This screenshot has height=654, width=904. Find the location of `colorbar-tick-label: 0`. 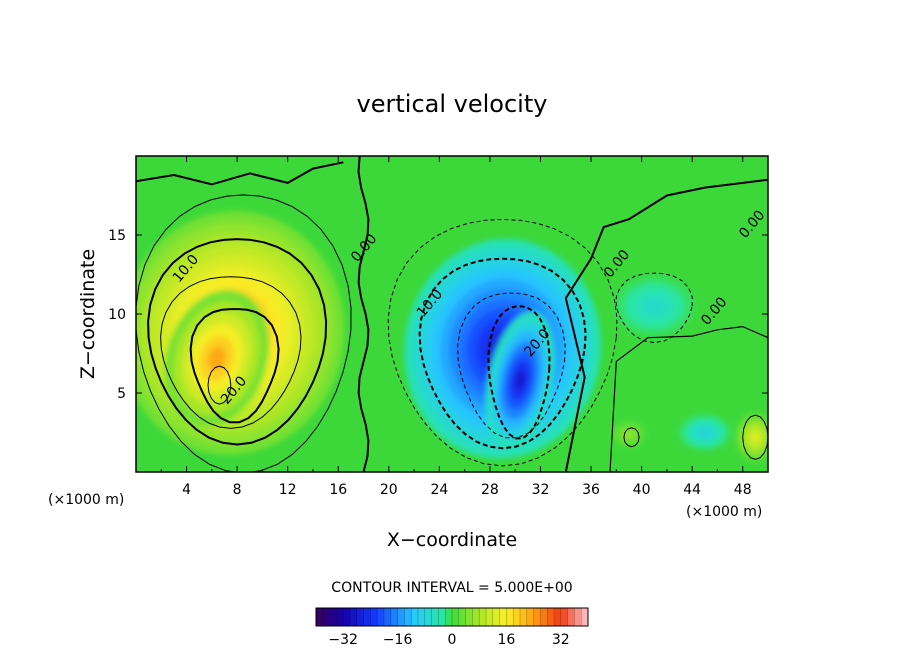

colorbar-tick-label: 0 is located at coordinates (452, 640).